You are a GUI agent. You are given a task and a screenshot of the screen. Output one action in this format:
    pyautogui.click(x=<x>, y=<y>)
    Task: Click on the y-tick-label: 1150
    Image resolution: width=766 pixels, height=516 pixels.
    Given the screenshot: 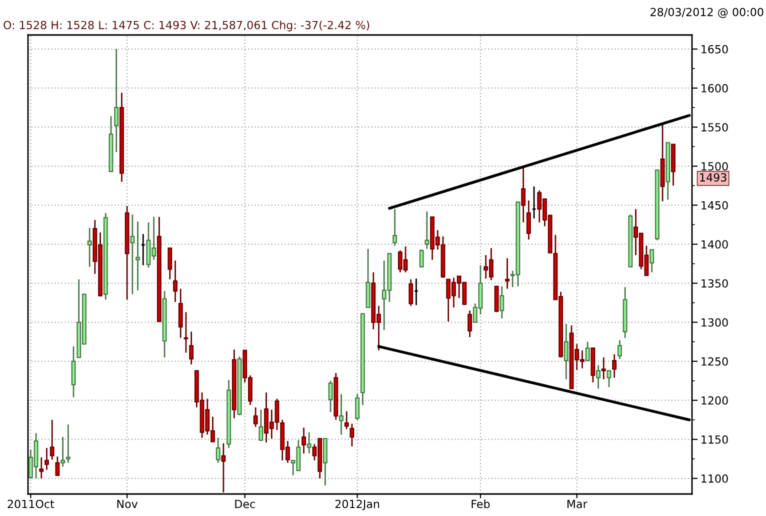 What is the action you would take?
    pyautogui.click(x=715, y=439)
    